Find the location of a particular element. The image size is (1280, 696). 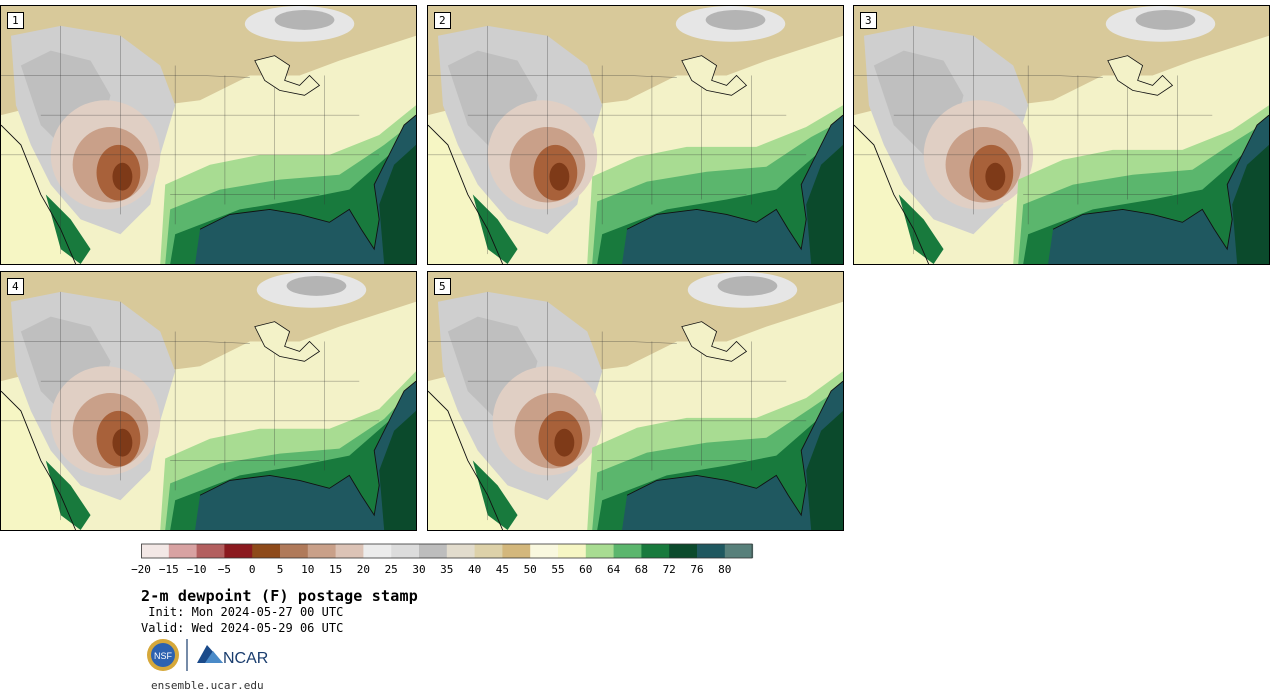

member-number-label: 4 is located at coordinates (15, 286).